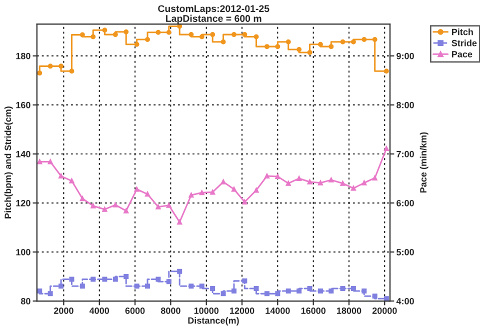  Describe the element at coordinates (242, 311) in the screenshot. I see `x-tick-label: 12000` at that location.